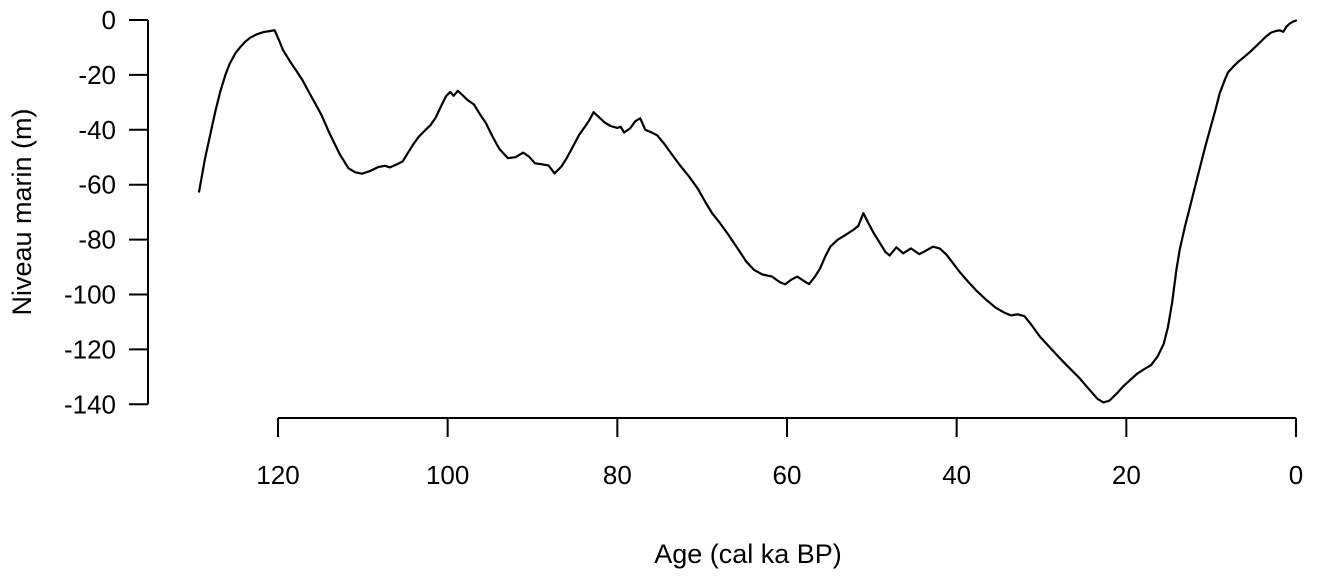 This screenshot has width=1344, height=576. I want to click on y-tick-label: -40, so click(97, 130).